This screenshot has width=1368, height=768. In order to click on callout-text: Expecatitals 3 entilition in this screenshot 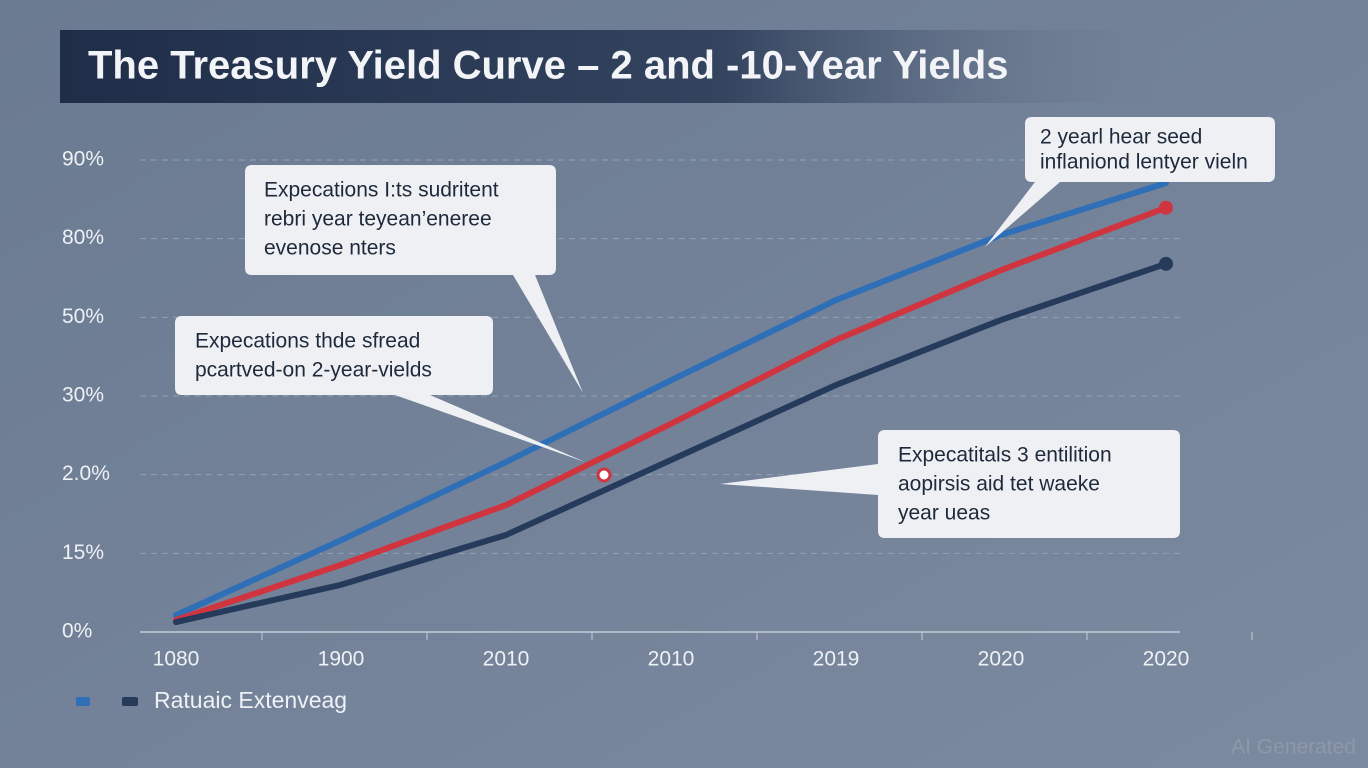, I will do `click(1005, 455)`.